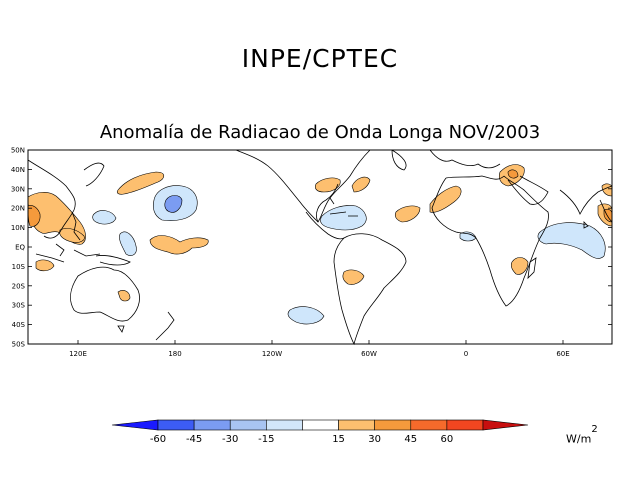 The image size is (640, 494). Describe the element at coordinates (407, 214) in the screenshot. I see `anomaly-positive-tropical-atlantic` at that location.